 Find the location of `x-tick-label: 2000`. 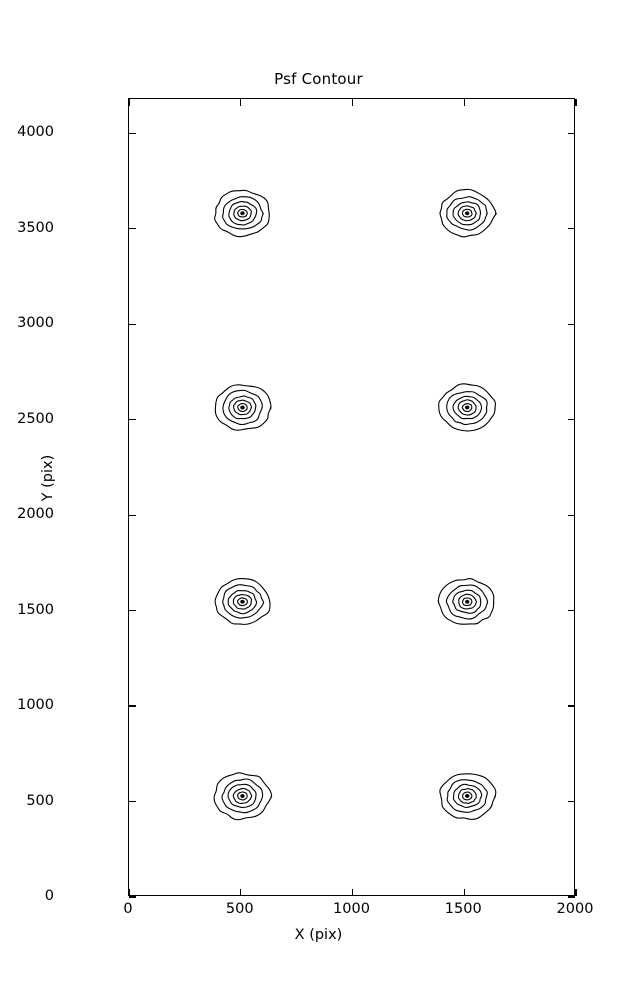

x-tick-label: 2000 is located at coordinates (575, 909).